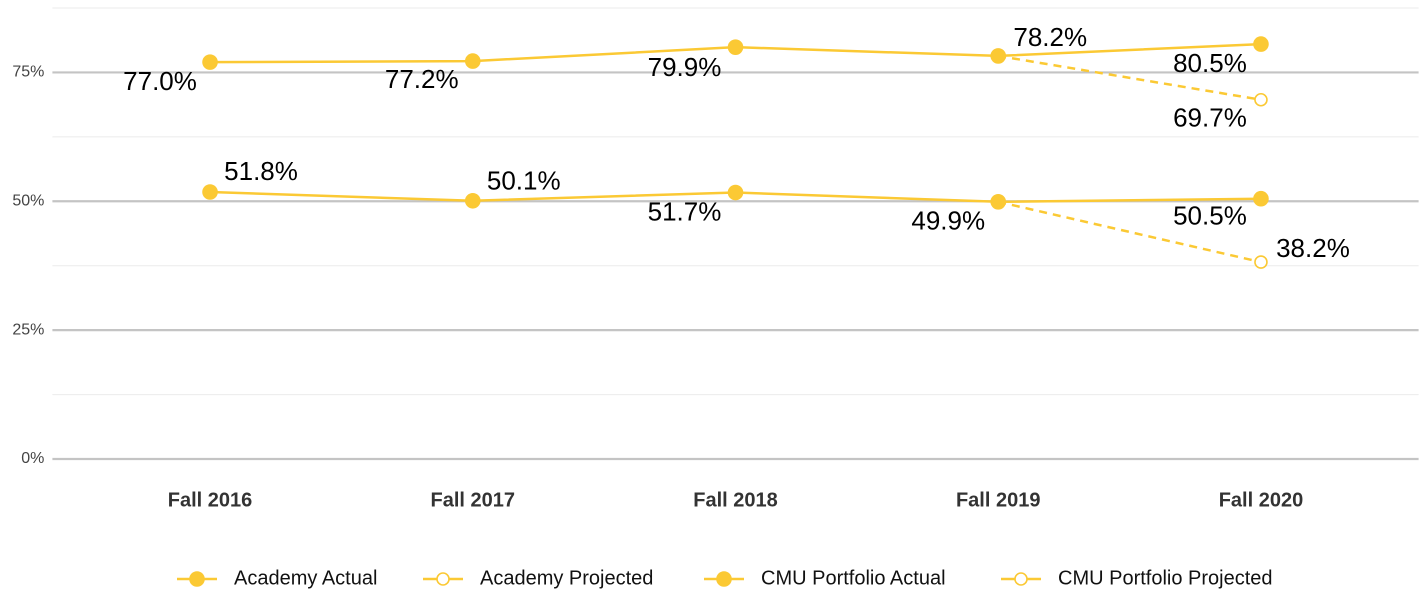 Image resolution: width=1423 pixels, height=593 pixels. What do you see at coordinates (1210, 63) in the screenshot?
I see `data-label: 80.5%` at bounding box center [1210, 63].